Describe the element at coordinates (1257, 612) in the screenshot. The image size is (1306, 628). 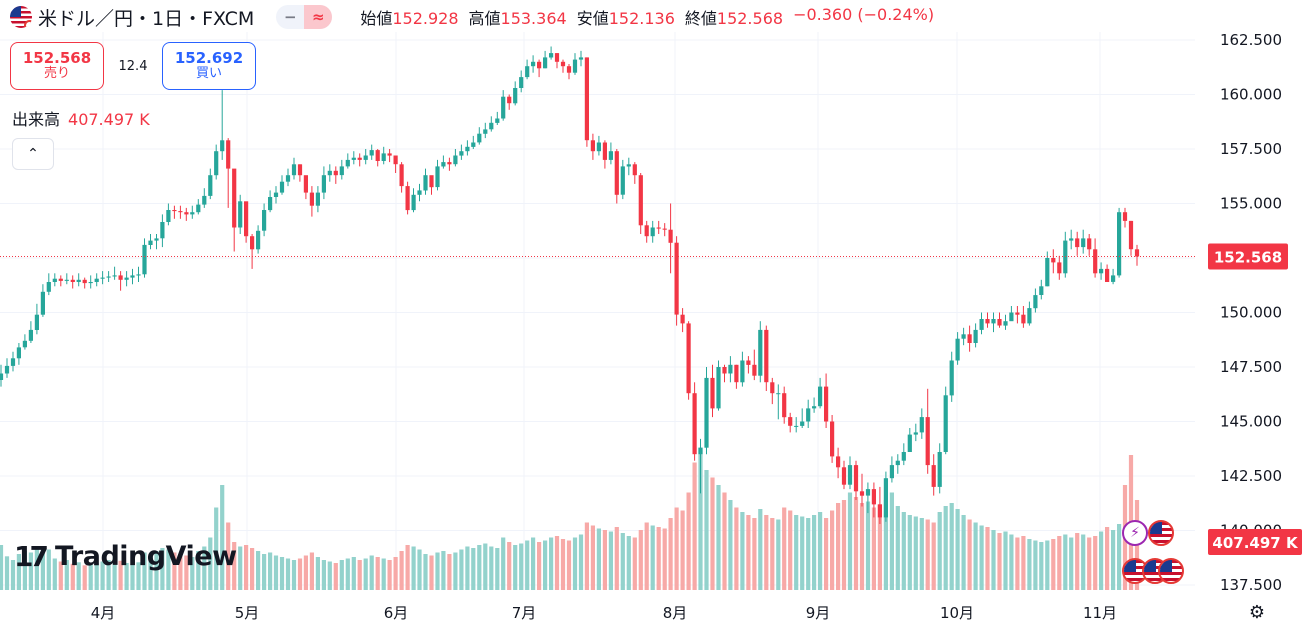
I see `gear-icon: ⚙` at that location.